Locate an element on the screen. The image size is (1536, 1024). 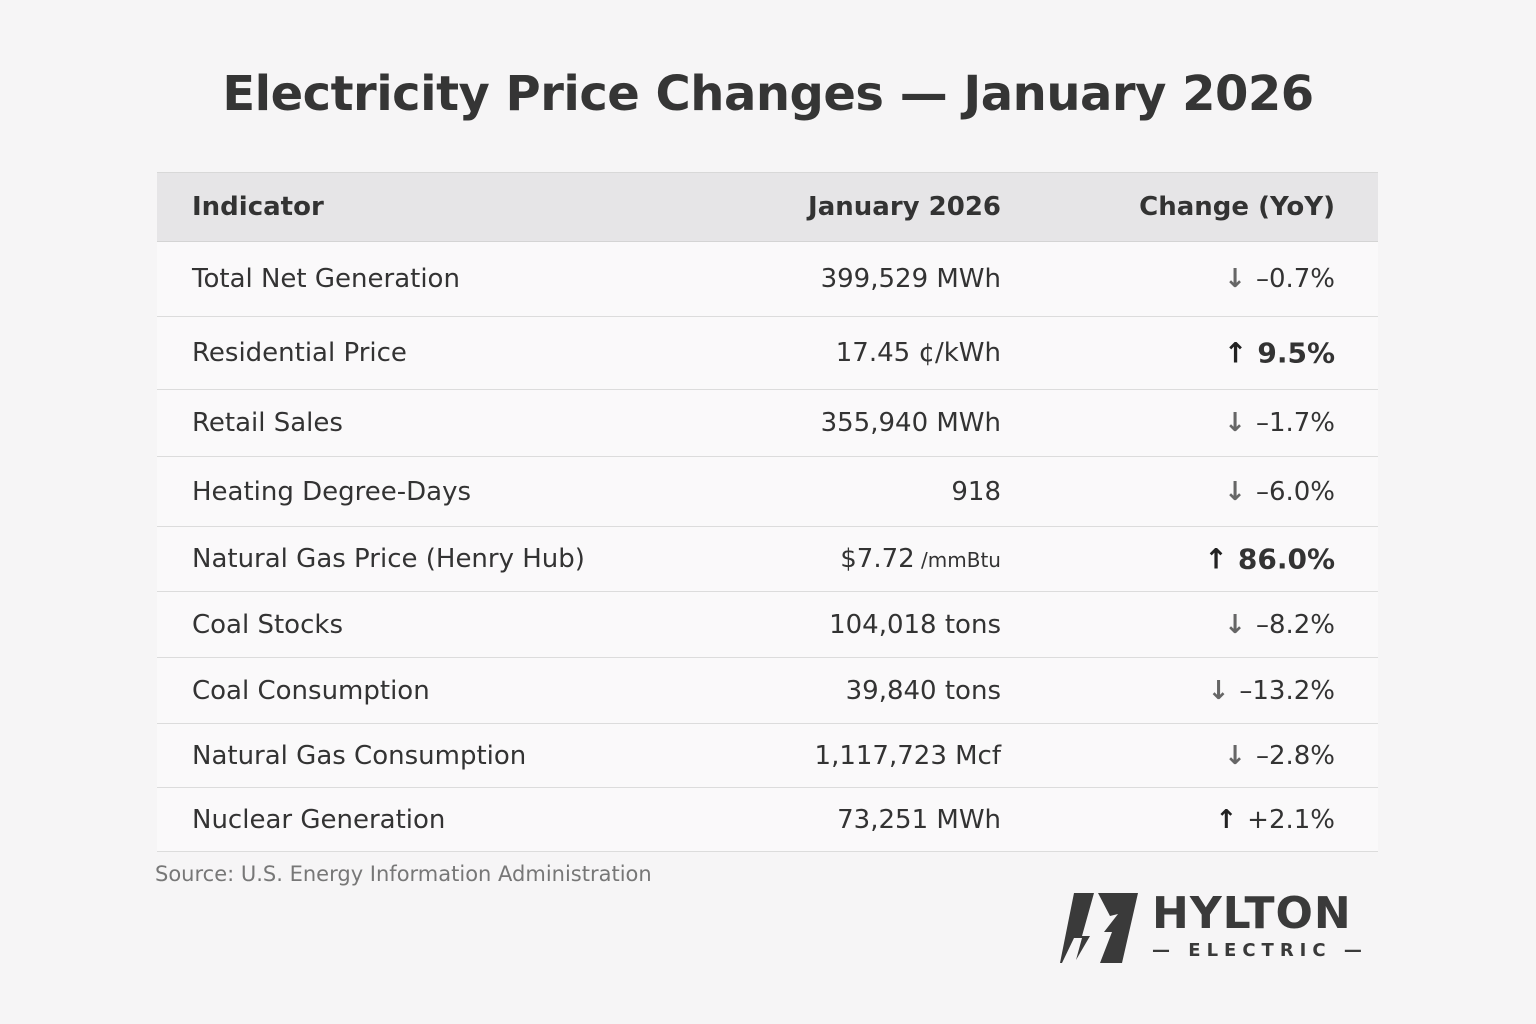
indicator-value: 39,840 tons is located at coordinates (923, 691).